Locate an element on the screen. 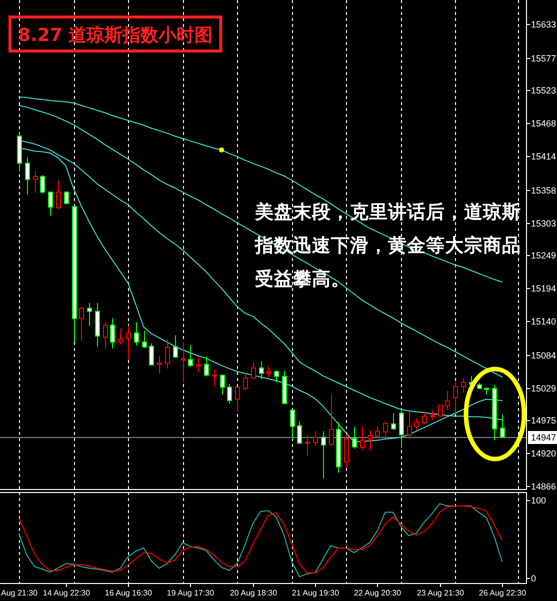  x-tick-label: 21 Aug 19:30 is located at coordinates (316, 593).